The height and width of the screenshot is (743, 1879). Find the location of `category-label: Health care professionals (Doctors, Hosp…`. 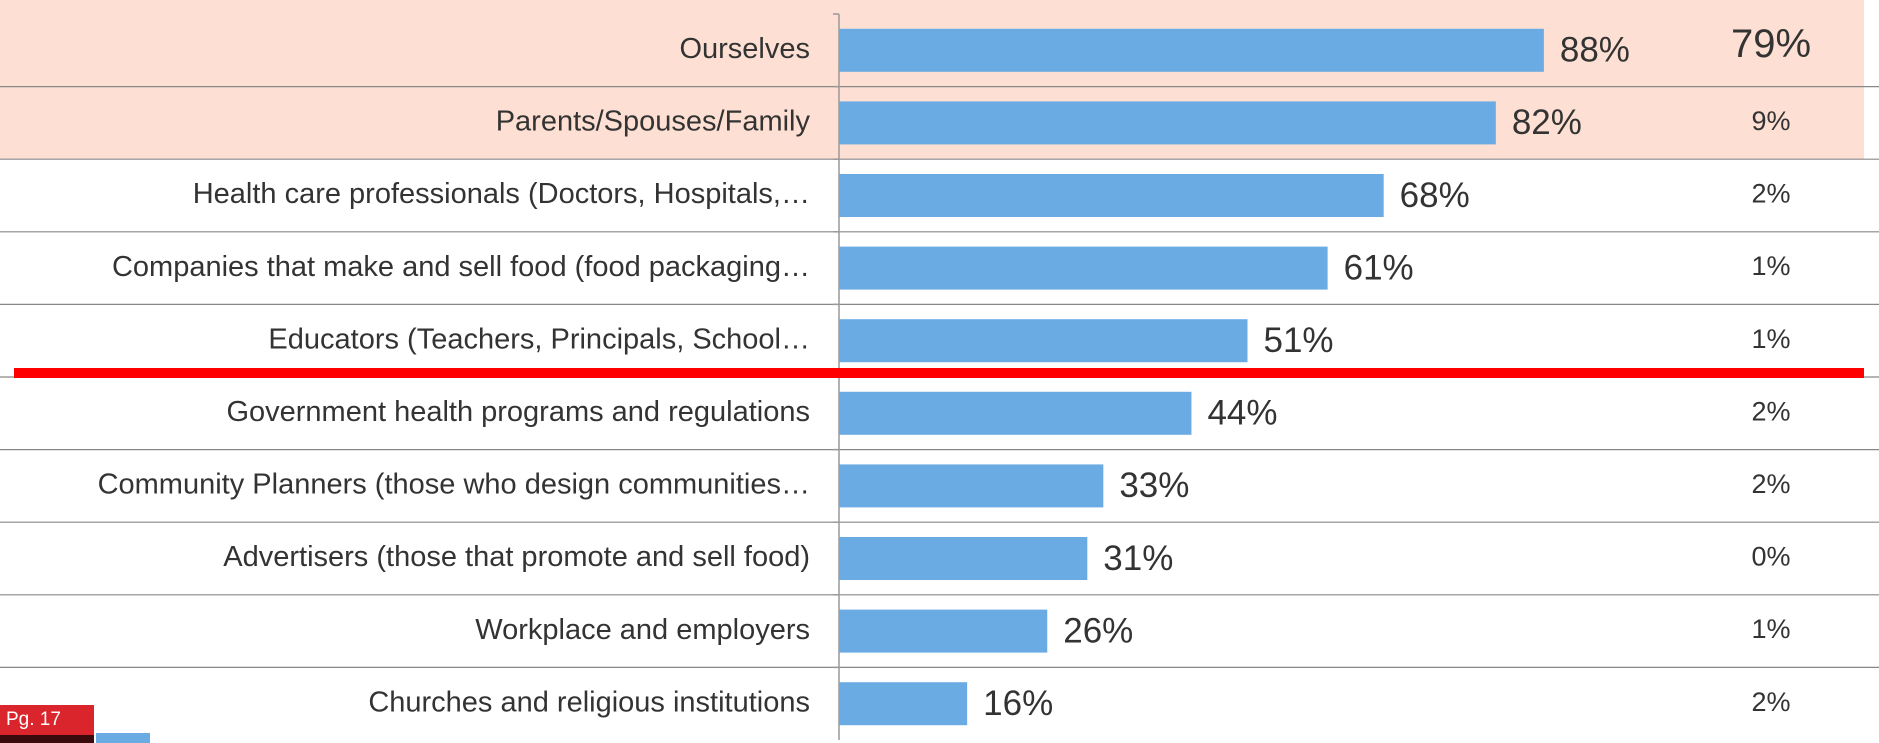

category-label: Health care professionals (Doctors, Hosp… is located at coordinates (501, 194).